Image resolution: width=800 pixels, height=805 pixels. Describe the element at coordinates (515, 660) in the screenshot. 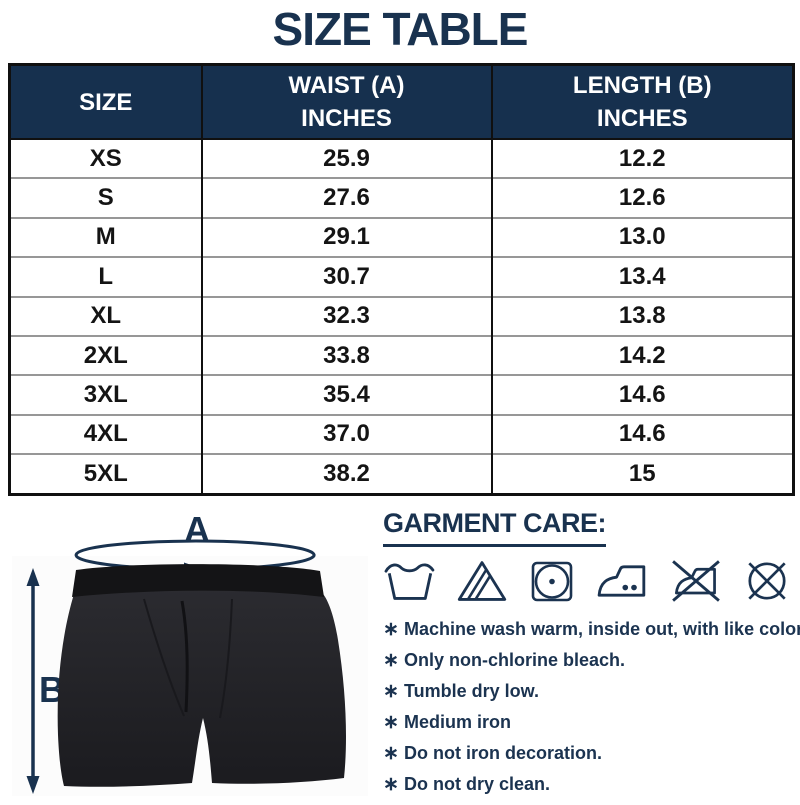

I see `care-item-text: Only non-chlorine bleach.` at that location.